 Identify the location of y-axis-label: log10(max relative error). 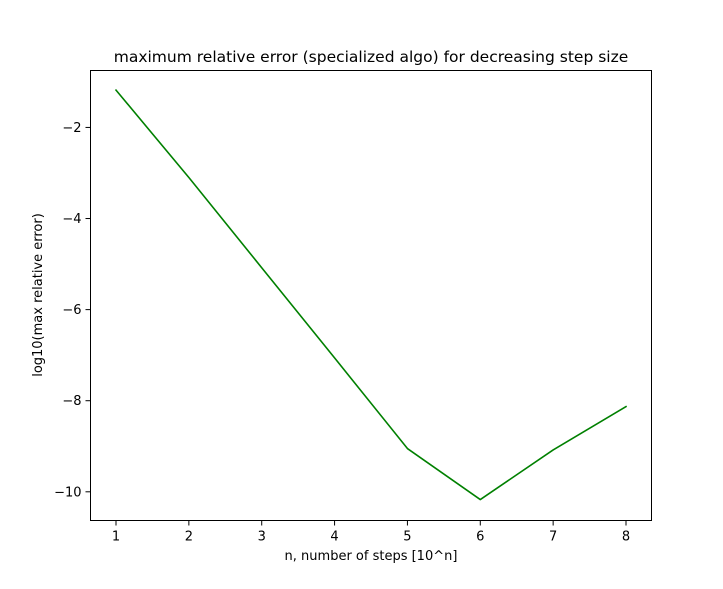
(38, 295).